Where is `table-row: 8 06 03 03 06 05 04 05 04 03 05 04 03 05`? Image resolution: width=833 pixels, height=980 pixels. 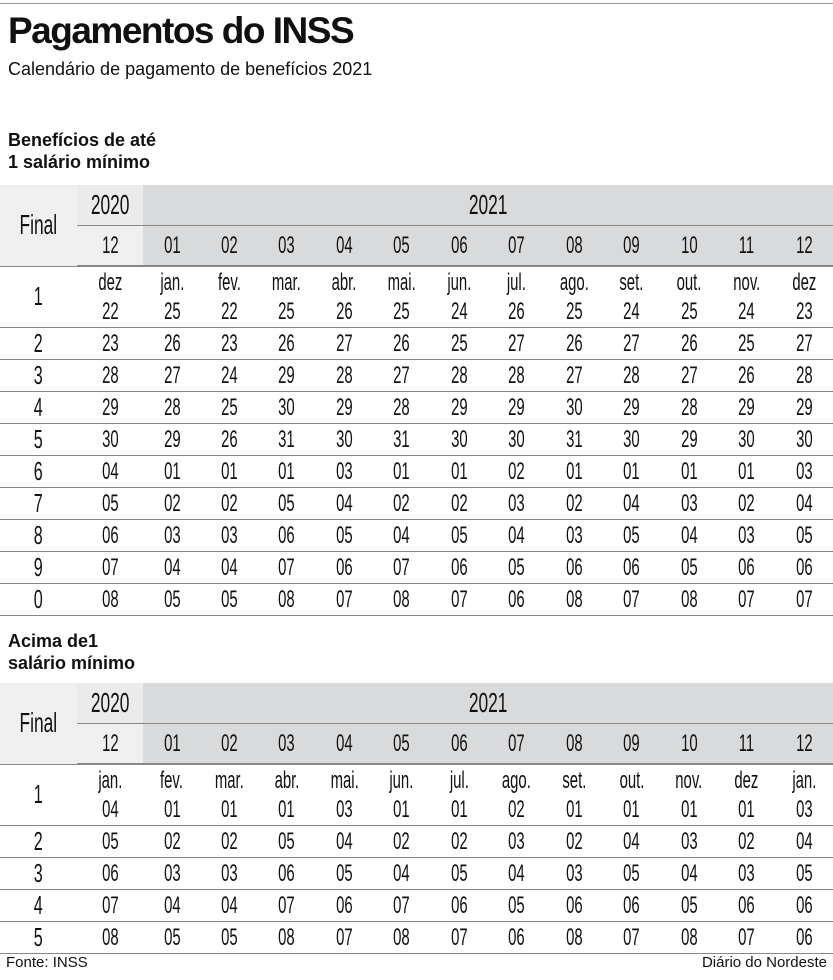
table-row: 8 06 03 03 06 05 04 05 04 03 05 04 03 05 is located at coordinates (416, 535).